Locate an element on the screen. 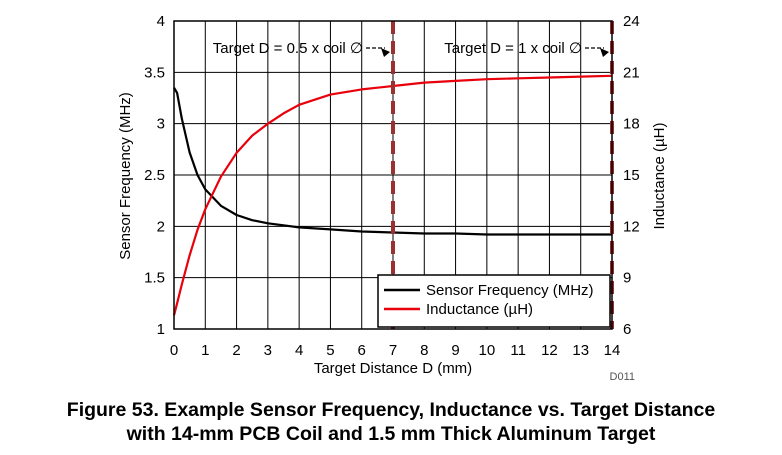  y-left-tick-label-1: 1.5 is located at coordinates (154, 278).